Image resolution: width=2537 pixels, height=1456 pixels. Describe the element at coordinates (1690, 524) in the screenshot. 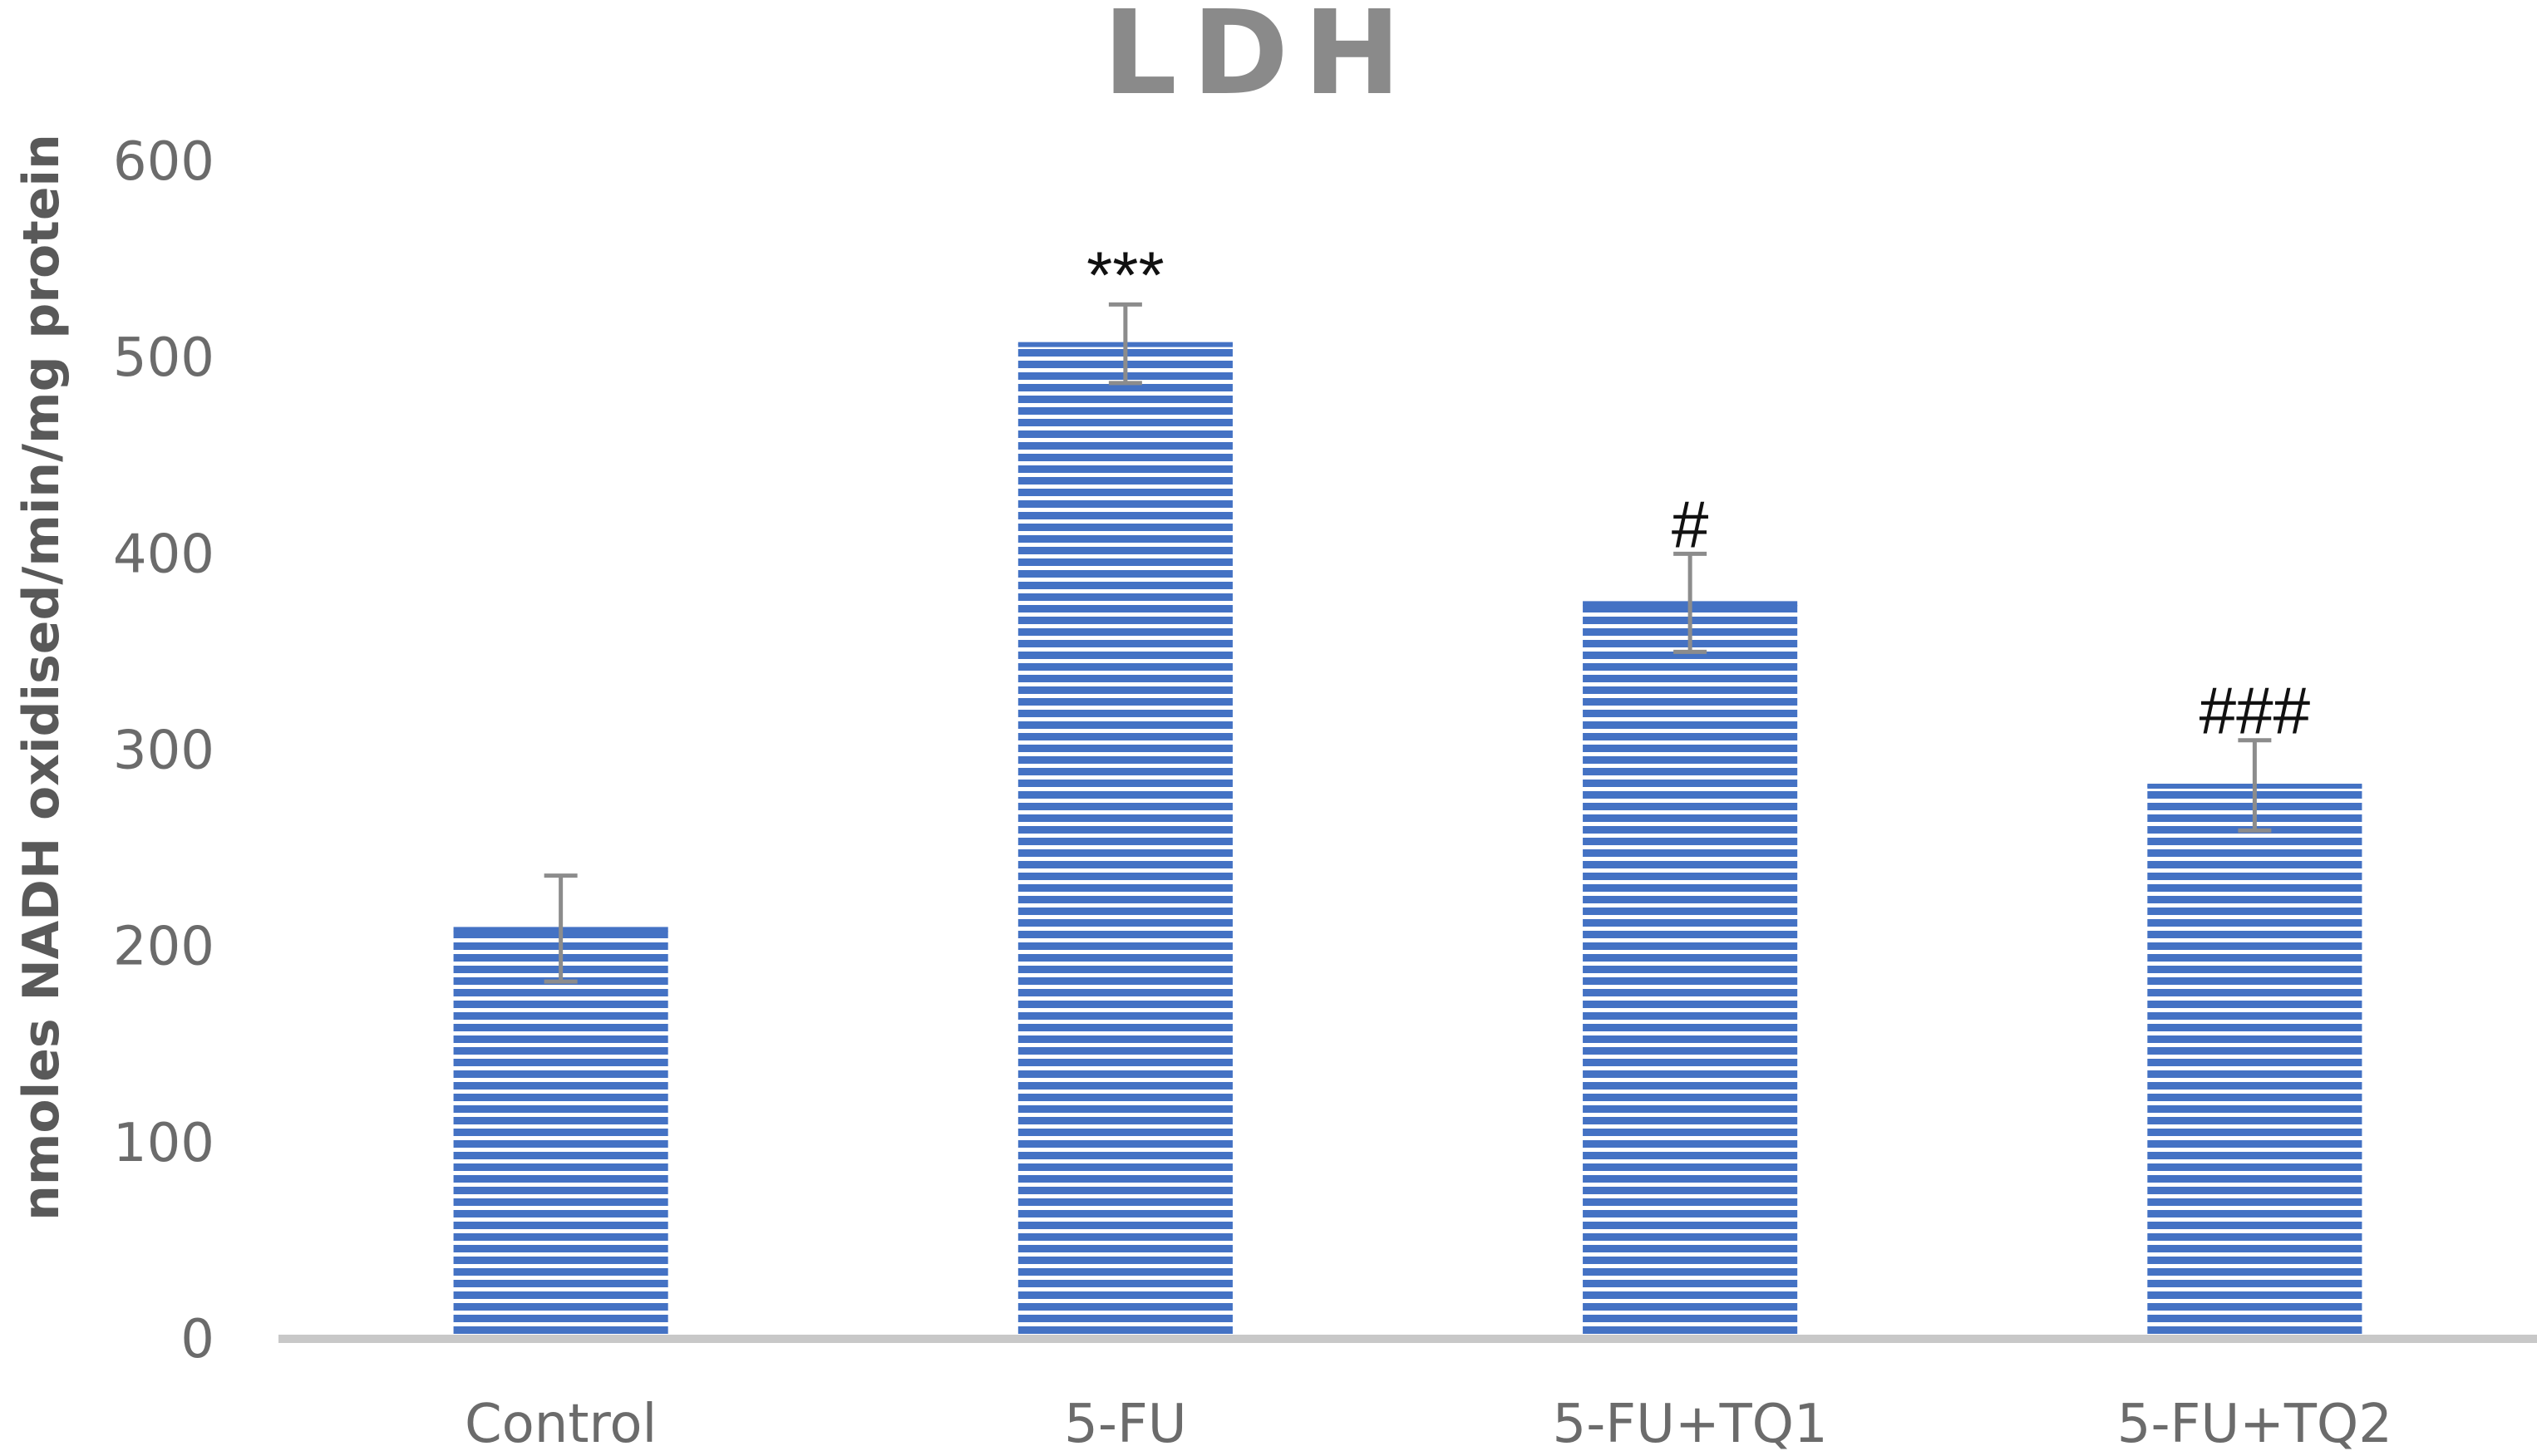

I see `significance-label: #` at that location.